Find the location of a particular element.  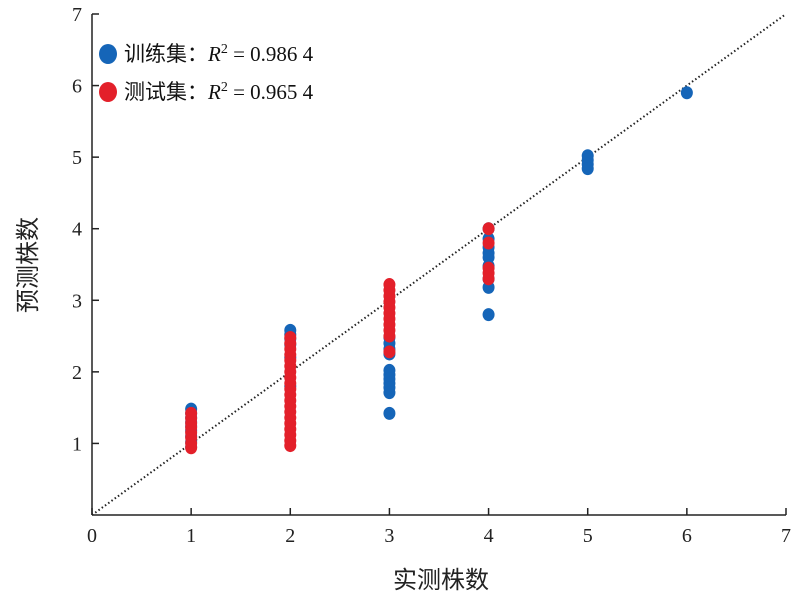

y-tick-label: 5 is located at coordinates (77, 158).